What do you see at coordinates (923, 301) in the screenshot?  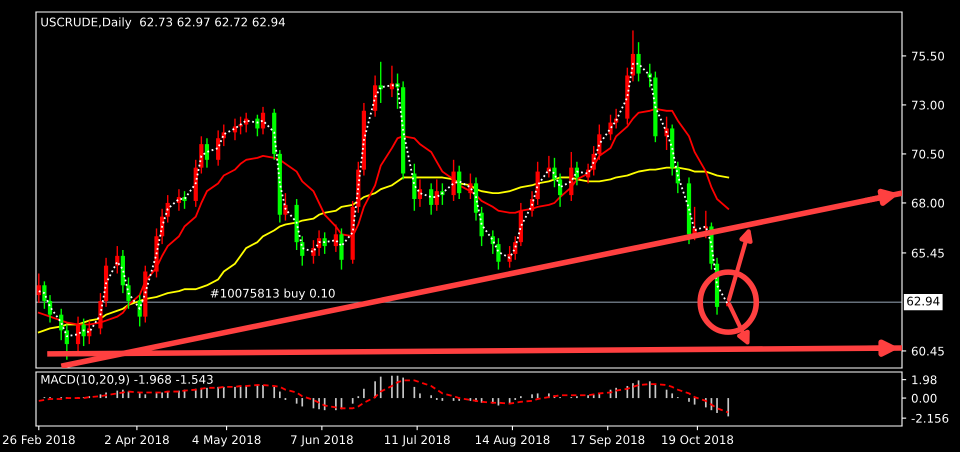 I see `ref-line-label: 62.94` at bounding box center [923, 301].